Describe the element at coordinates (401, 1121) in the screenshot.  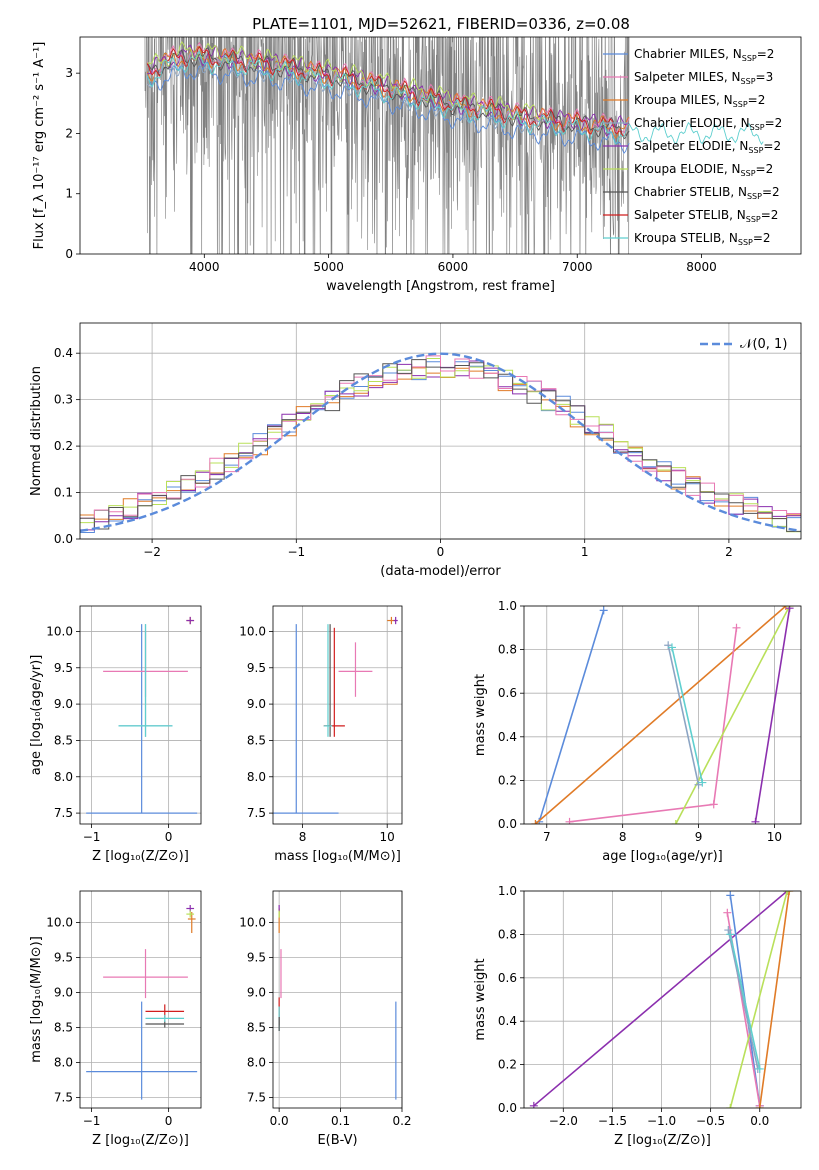
I see `x-tick-label: 0.2` at that location.